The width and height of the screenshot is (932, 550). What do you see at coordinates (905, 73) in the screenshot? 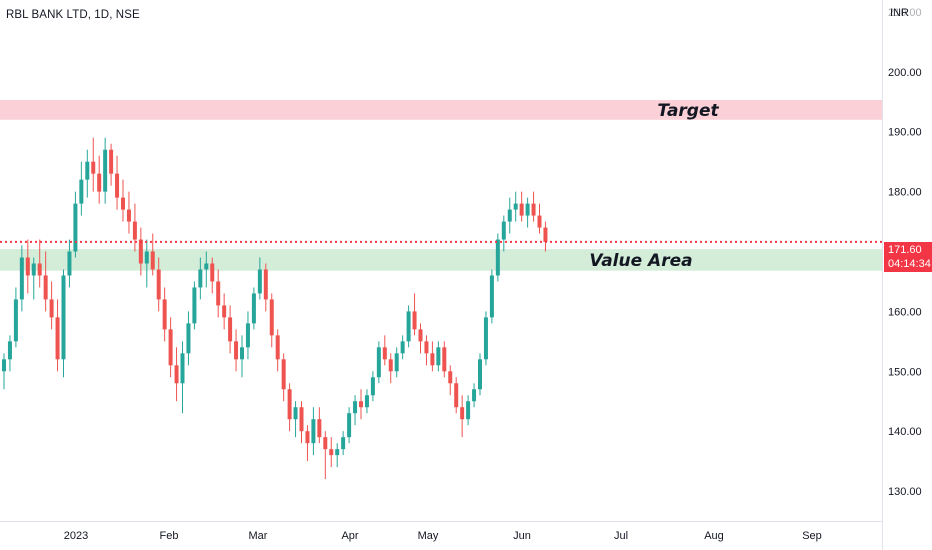
I see `price-tick-7: 200.00` at bounding box center [905, 73].